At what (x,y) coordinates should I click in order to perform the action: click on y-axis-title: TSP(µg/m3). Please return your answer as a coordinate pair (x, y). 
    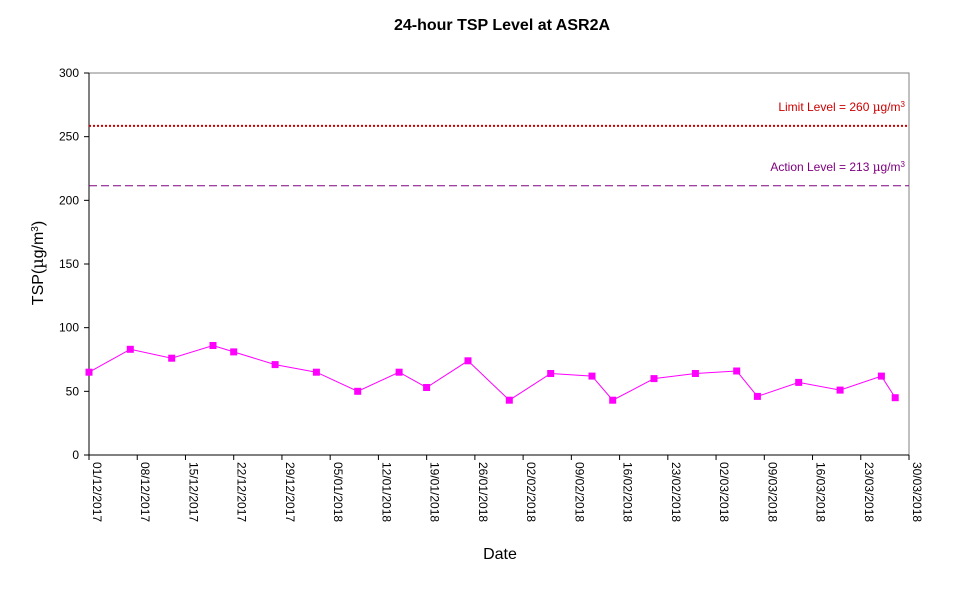
    Looking at the image, I should click on (37, 263).